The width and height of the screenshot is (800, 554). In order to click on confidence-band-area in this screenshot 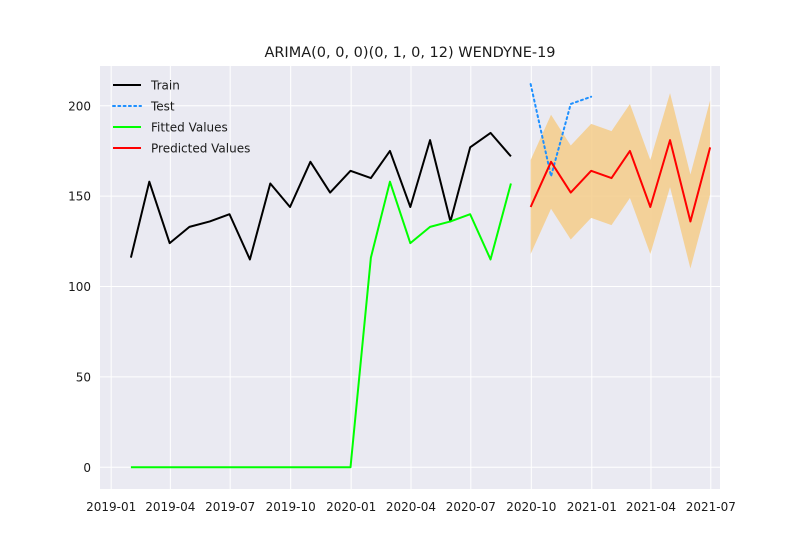, I will do `click(620, 181)`.